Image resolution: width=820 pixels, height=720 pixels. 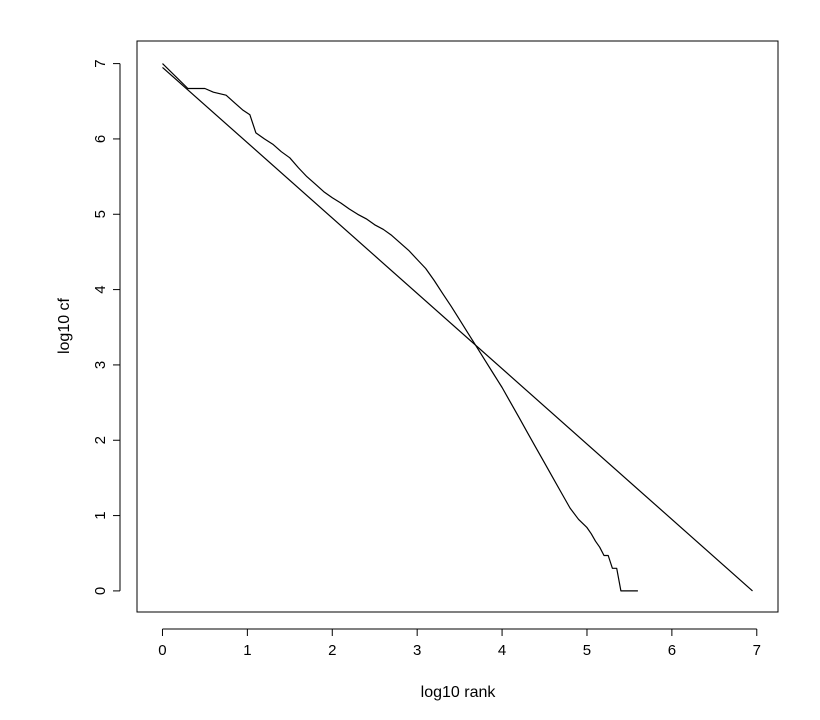 What do you see at coordinates (100, 63) in the screenshot?
I see `y-tick-label: 7` at bounding box center [100, 63].